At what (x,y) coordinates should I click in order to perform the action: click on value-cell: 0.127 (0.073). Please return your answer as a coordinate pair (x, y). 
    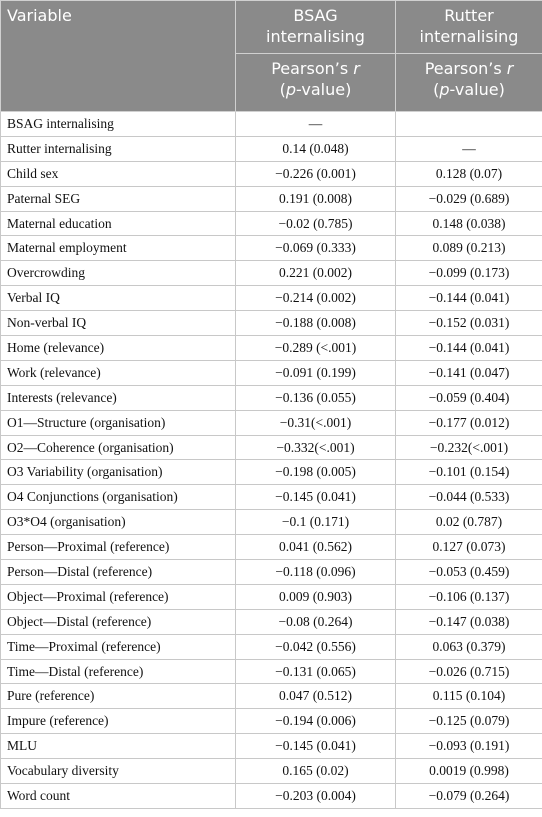
    Looking at the image, I should click on (468, 547).